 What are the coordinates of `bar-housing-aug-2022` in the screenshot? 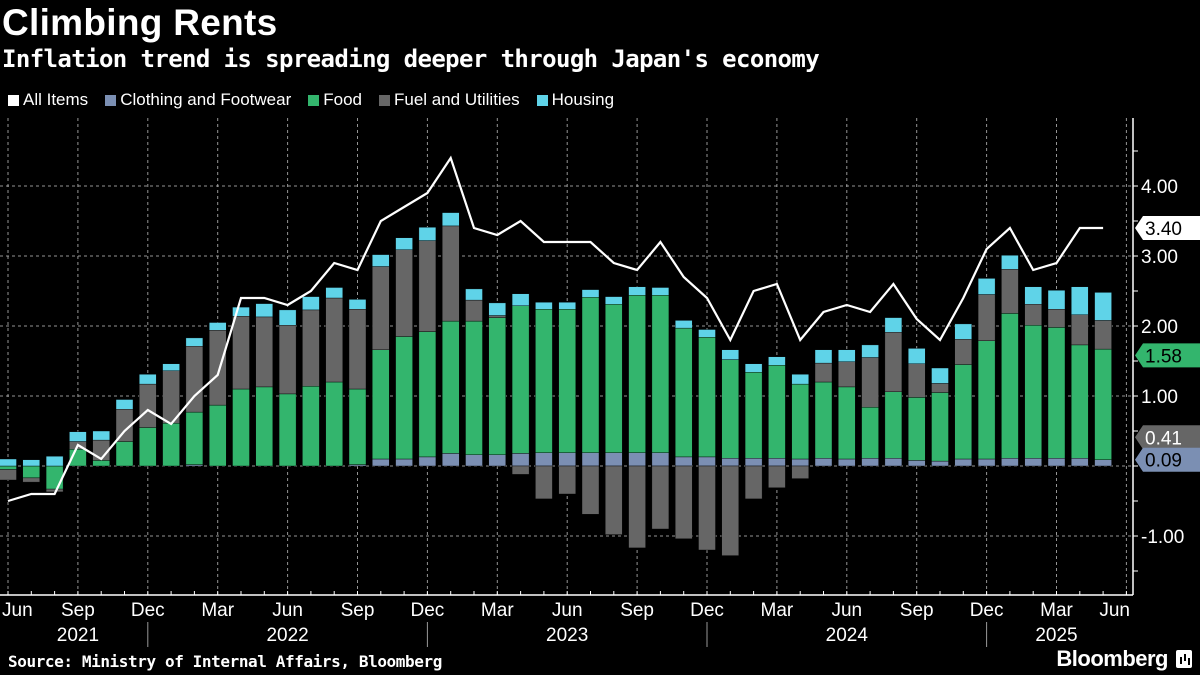 It's located at (334, 293).